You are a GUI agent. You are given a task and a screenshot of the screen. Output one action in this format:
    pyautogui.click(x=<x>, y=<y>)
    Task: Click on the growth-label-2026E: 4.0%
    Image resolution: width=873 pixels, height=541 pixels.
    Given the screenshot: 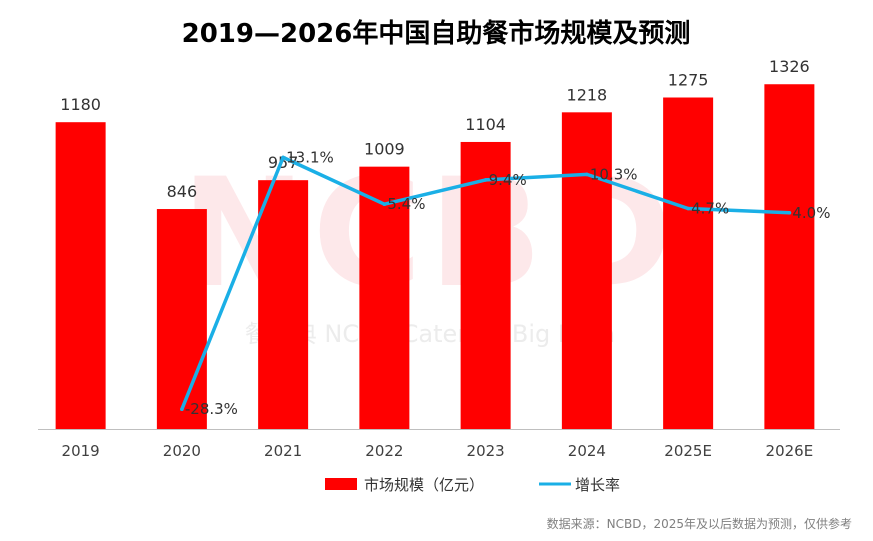 What is the action you would take?
    pyautogui.click(x=811, y=213)
    